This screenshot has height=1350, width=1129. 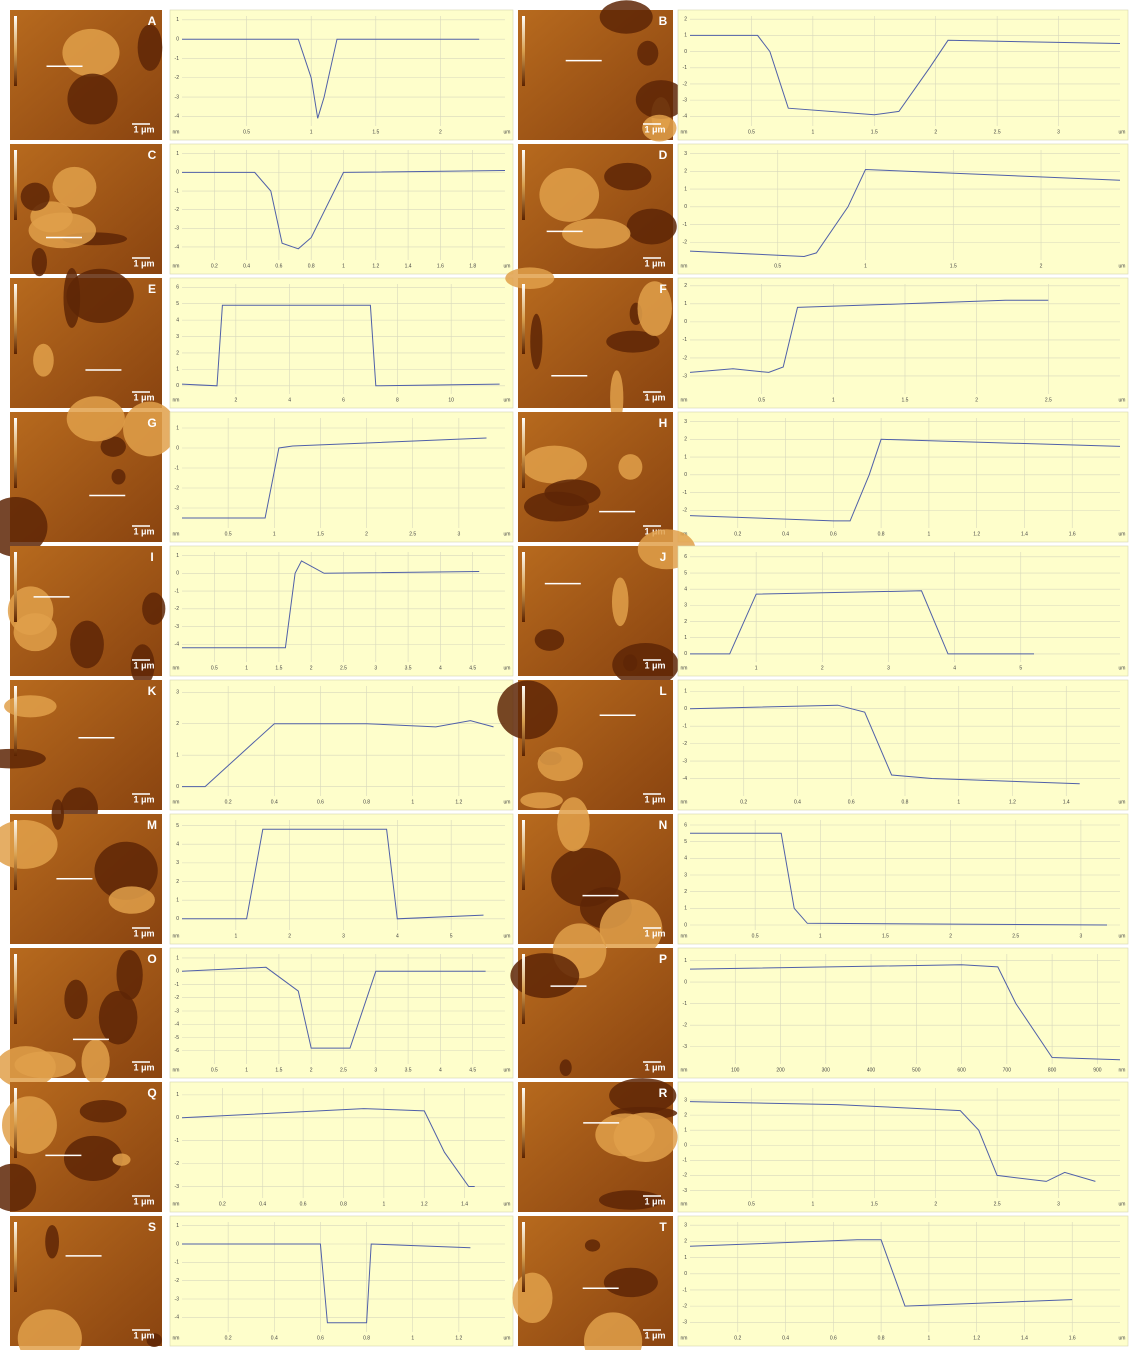 I want to click on x-tick-label: 4, so click(x=440, y=668).